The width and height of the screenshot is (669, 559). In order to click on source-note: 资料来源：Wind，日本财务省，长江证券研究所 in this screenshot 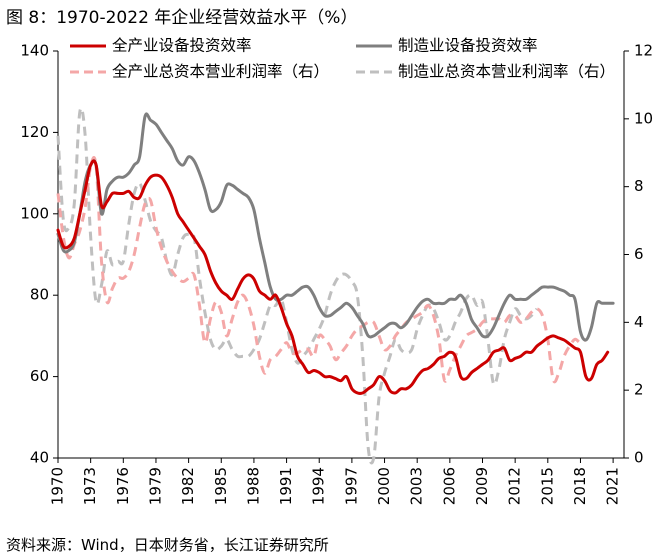, I will do `click(167, 545)`.